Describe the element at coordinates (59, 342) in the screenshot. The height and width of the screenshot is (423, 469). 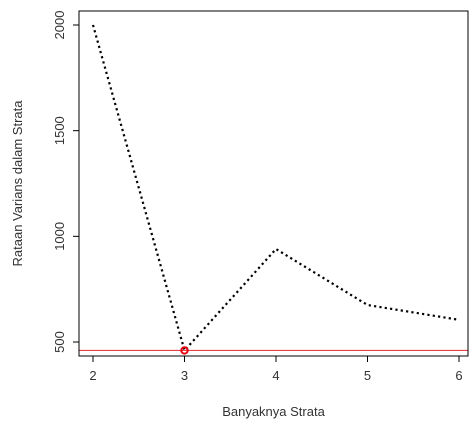
I see `y-tick-label: 500` at that location.